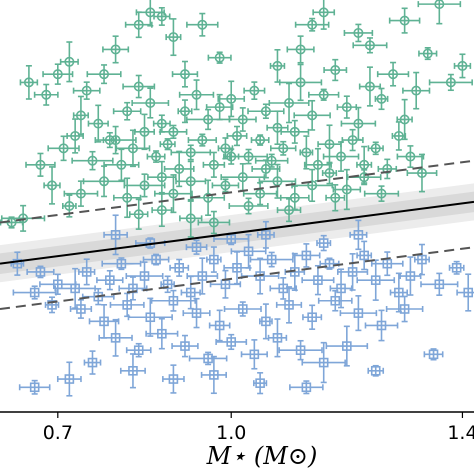 The height and width of the screenshot is (474, 474). I want to click on x-tick-label: 1.4, so click(460, 433).